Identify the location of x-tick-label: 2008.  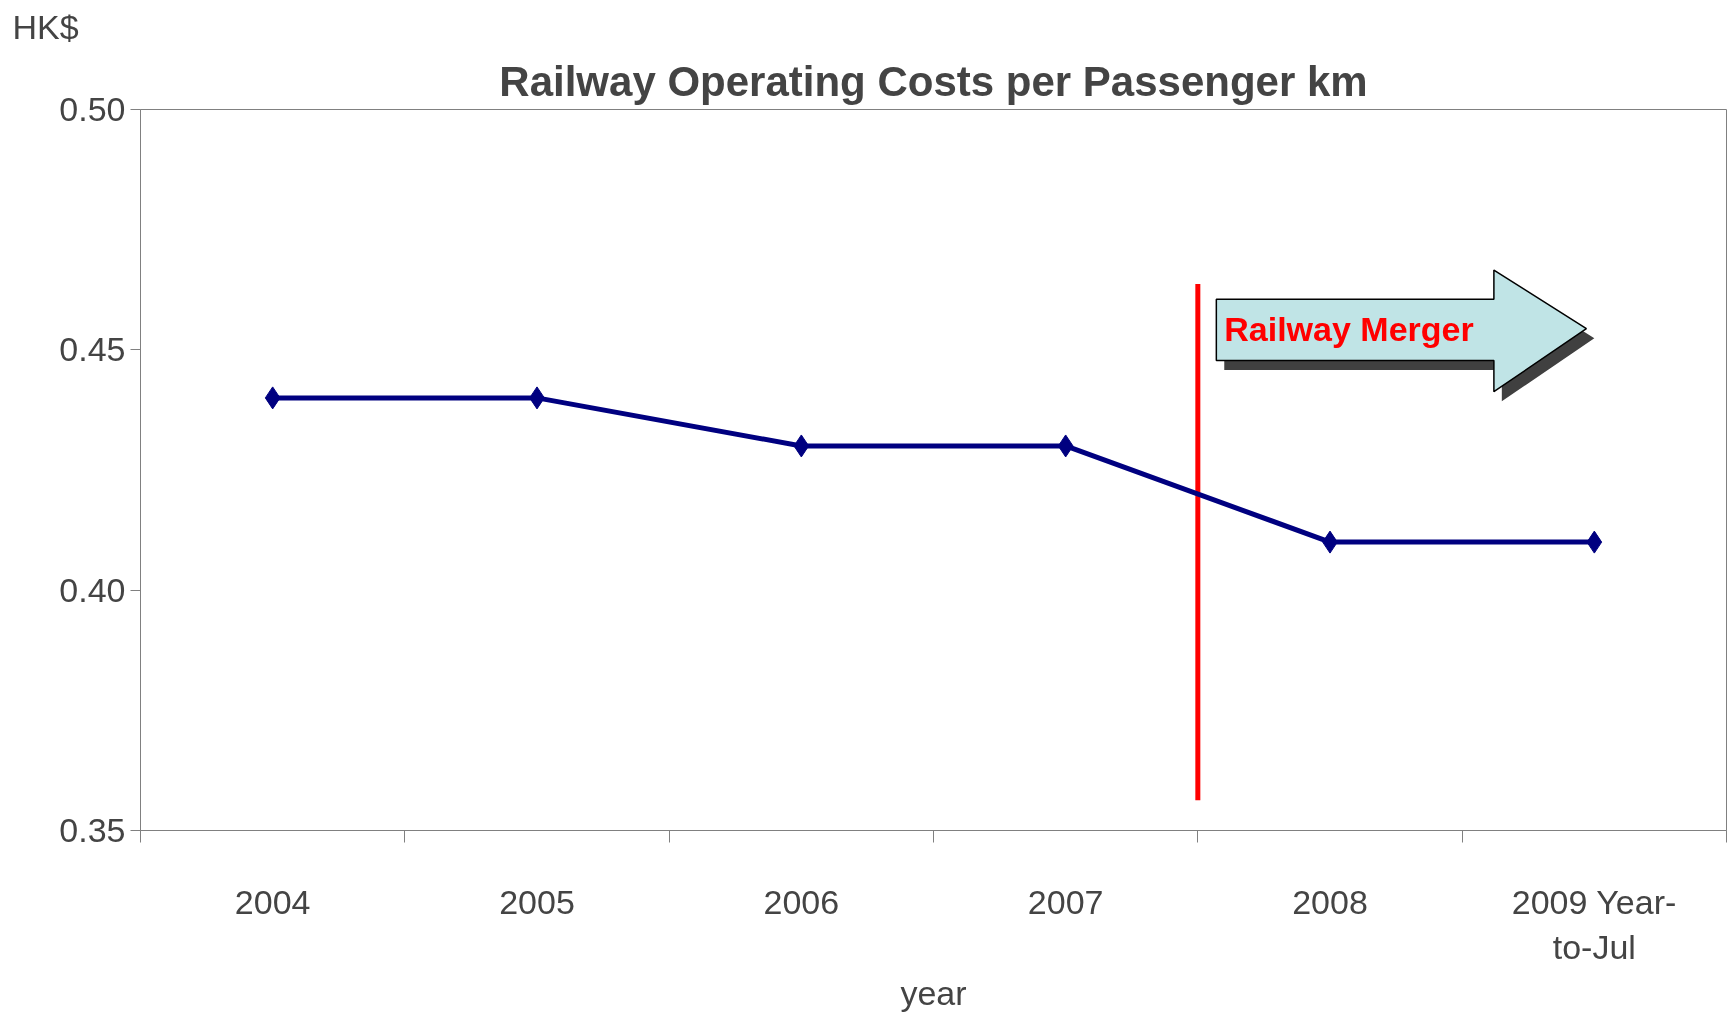
(1330, 901).